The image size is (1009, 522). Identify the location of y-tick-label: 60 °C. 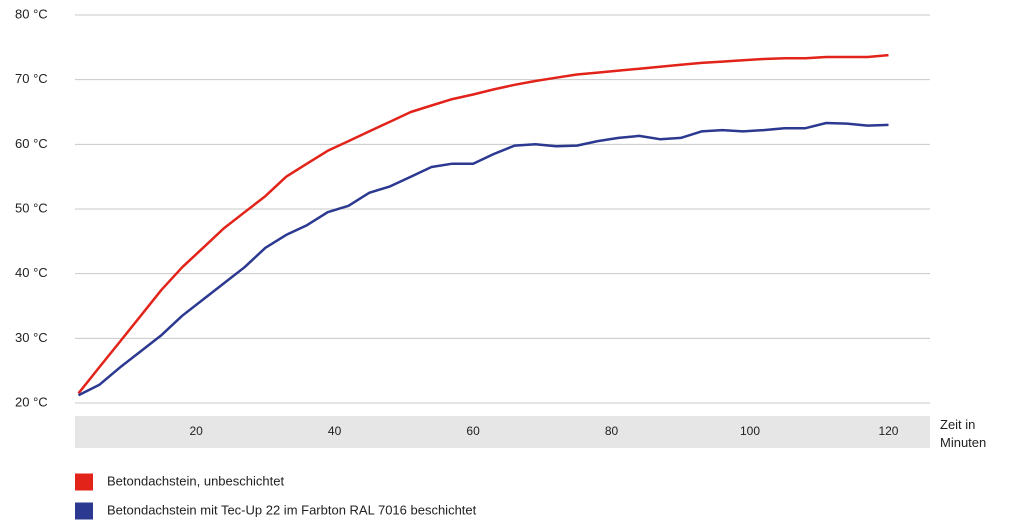
(31, 143).